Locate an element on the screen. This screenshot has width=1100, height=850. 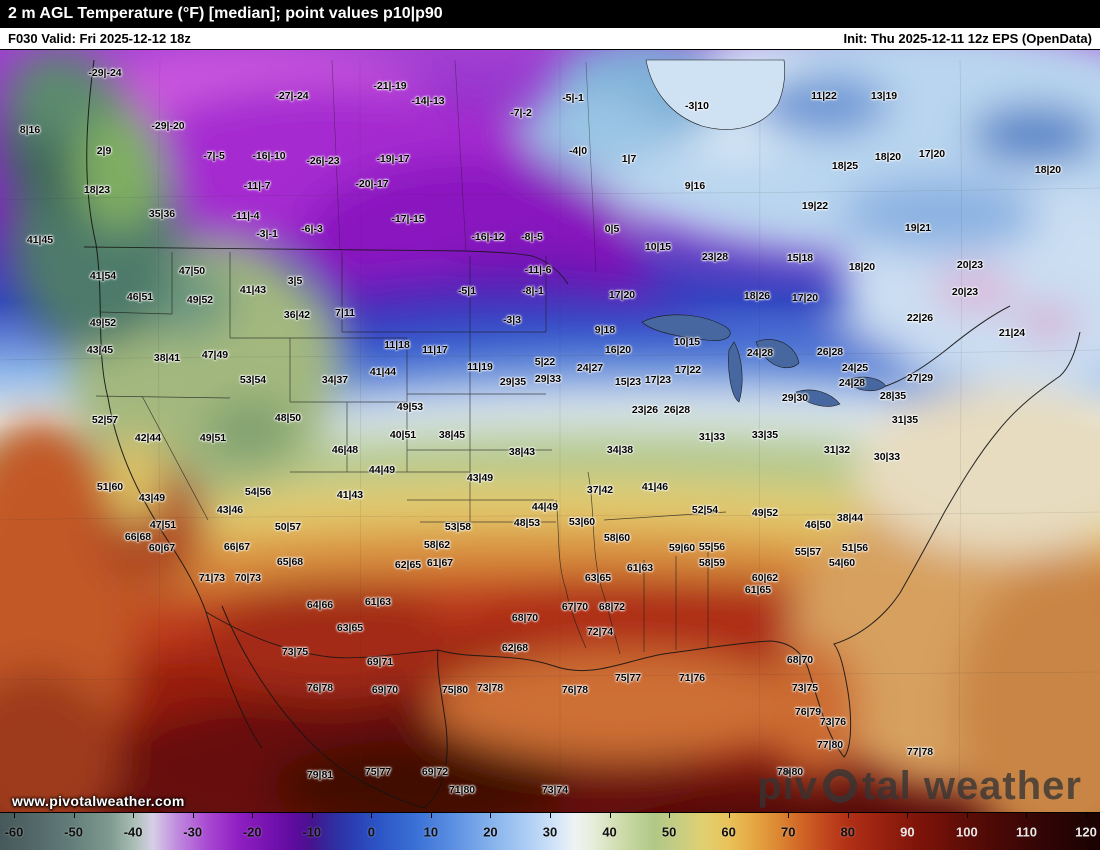
logo-text-left: piv is located at coordinates (788, 786).